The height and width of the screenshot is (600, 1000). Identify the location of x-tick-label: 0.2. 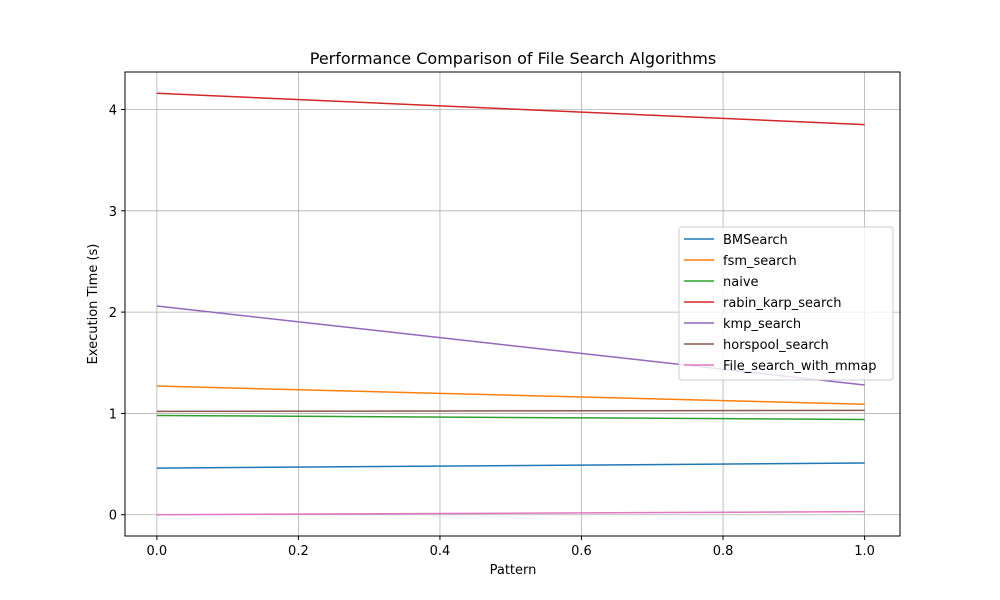
(298, 551).